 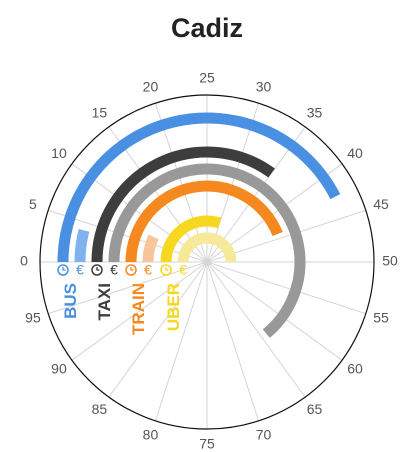 I want to click on tick-label: 15, so click(x=100, y=113).